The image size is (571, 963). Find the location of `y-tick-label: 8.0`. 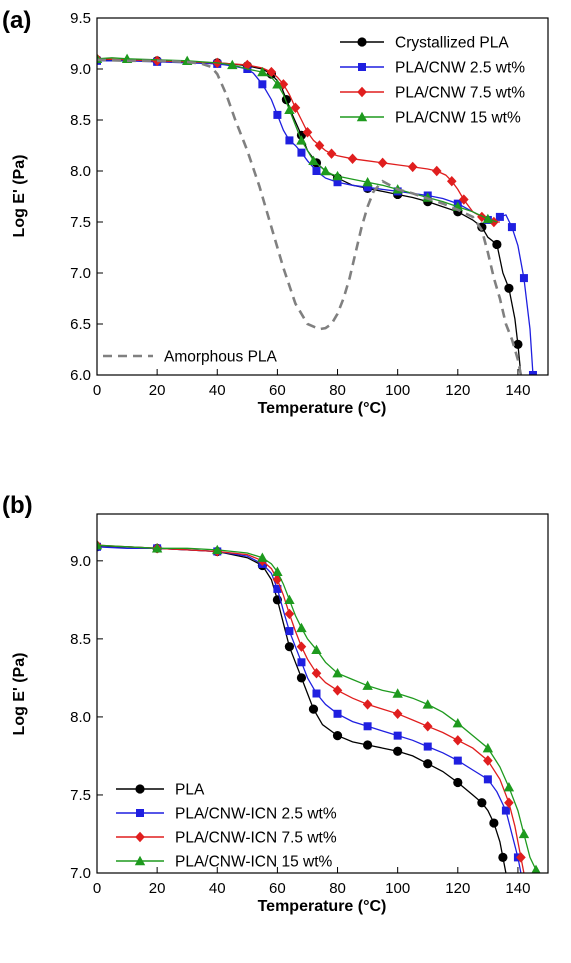

y-tick-label: 8.0 is located at coordinates (80, 171).